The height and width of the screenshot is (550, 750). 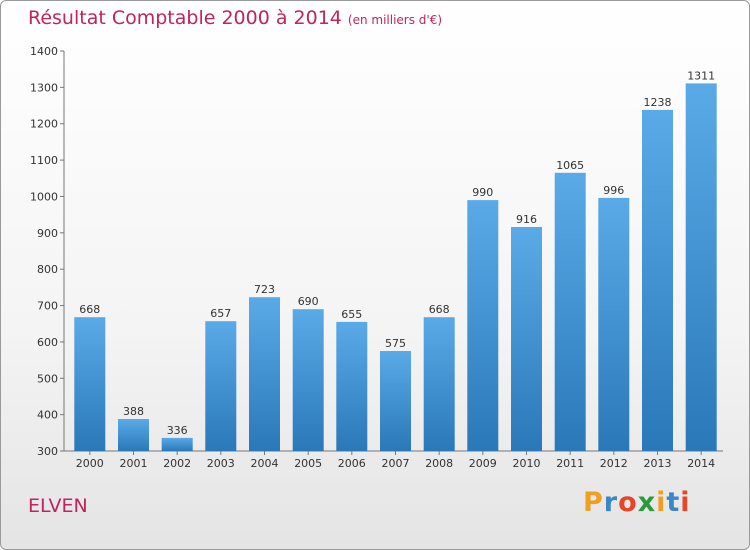 I want to click on bar-2007, so click(x=395, y=401).